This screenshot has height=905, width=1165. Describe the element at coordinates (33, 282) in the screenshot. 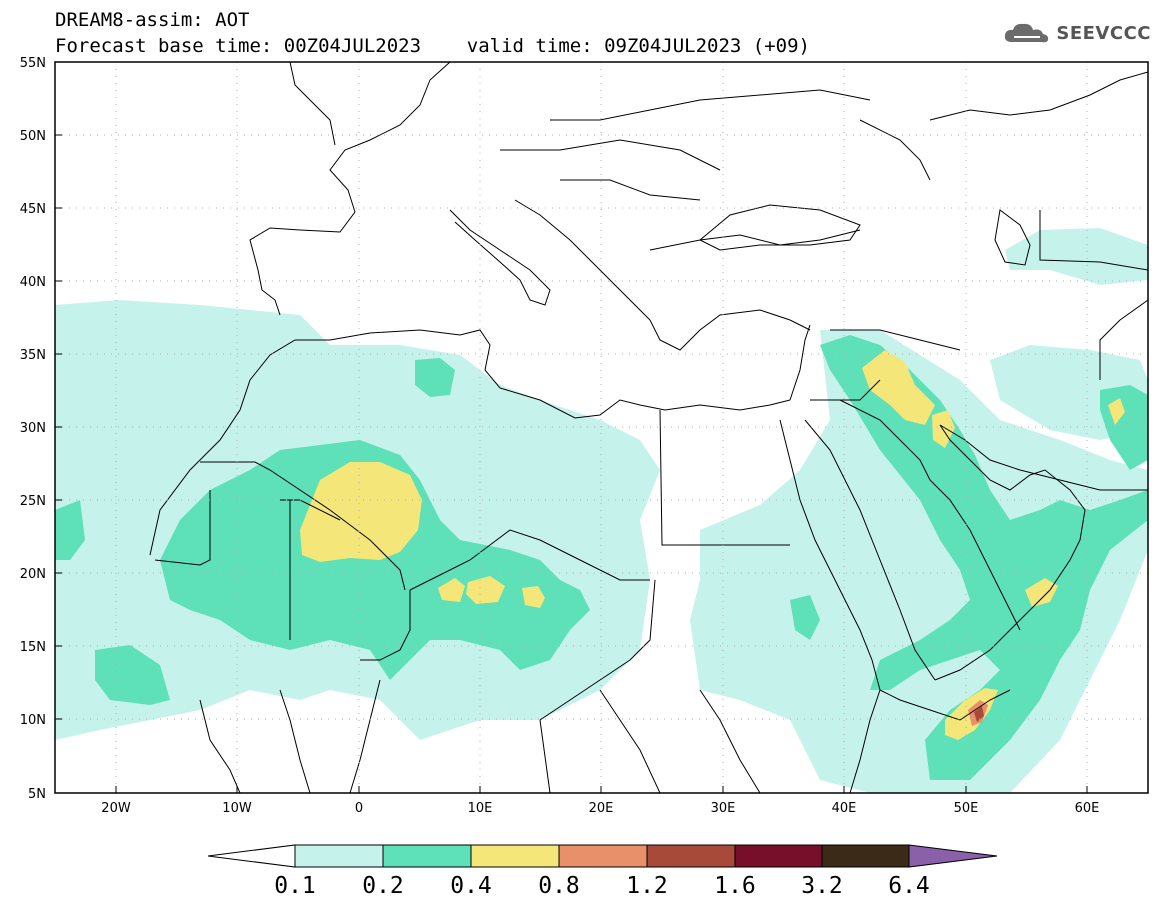

I see `lat-label: 40N` at that location.